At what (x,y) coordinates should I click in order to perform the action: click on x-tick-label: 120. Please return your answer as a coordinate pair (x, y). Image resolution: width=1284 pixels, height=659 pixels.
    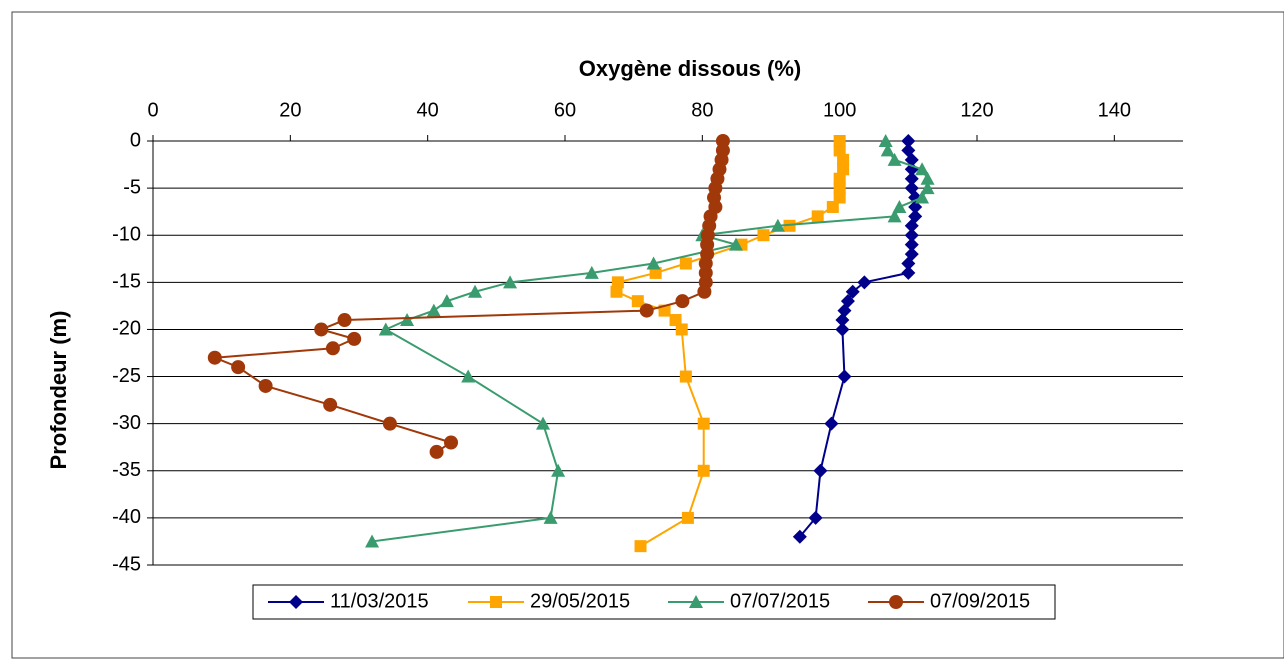
    Looking at the image, I should click on (976, 110).